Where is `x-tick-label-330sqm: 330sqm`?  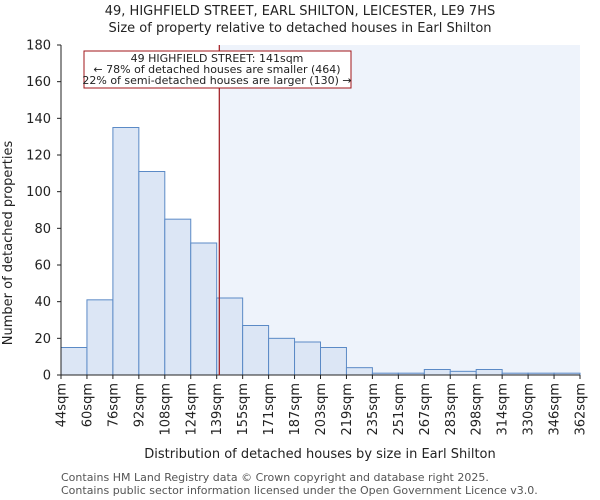 x-tick-label-330sqm: 330sqm is located at coordinates (529, 409).